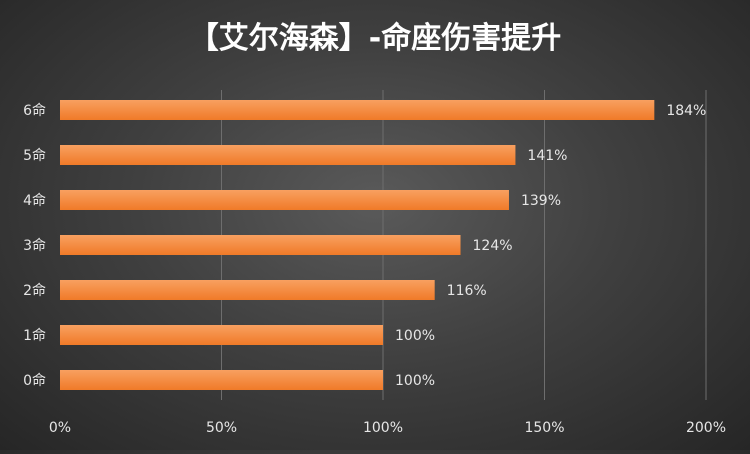  What do you see at coordinates (706, 428) in the screenshot?
I see `x-tick-label: 200%` at bounding box center [706, 428].